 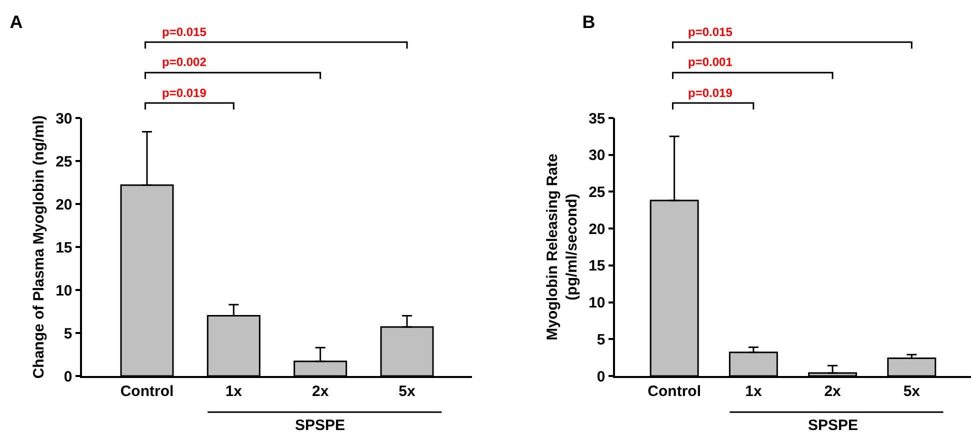 What do you see at coordinates (710, 62) in the screenshot?
I see `text: p=0.001` at bounding box center [710, 62].